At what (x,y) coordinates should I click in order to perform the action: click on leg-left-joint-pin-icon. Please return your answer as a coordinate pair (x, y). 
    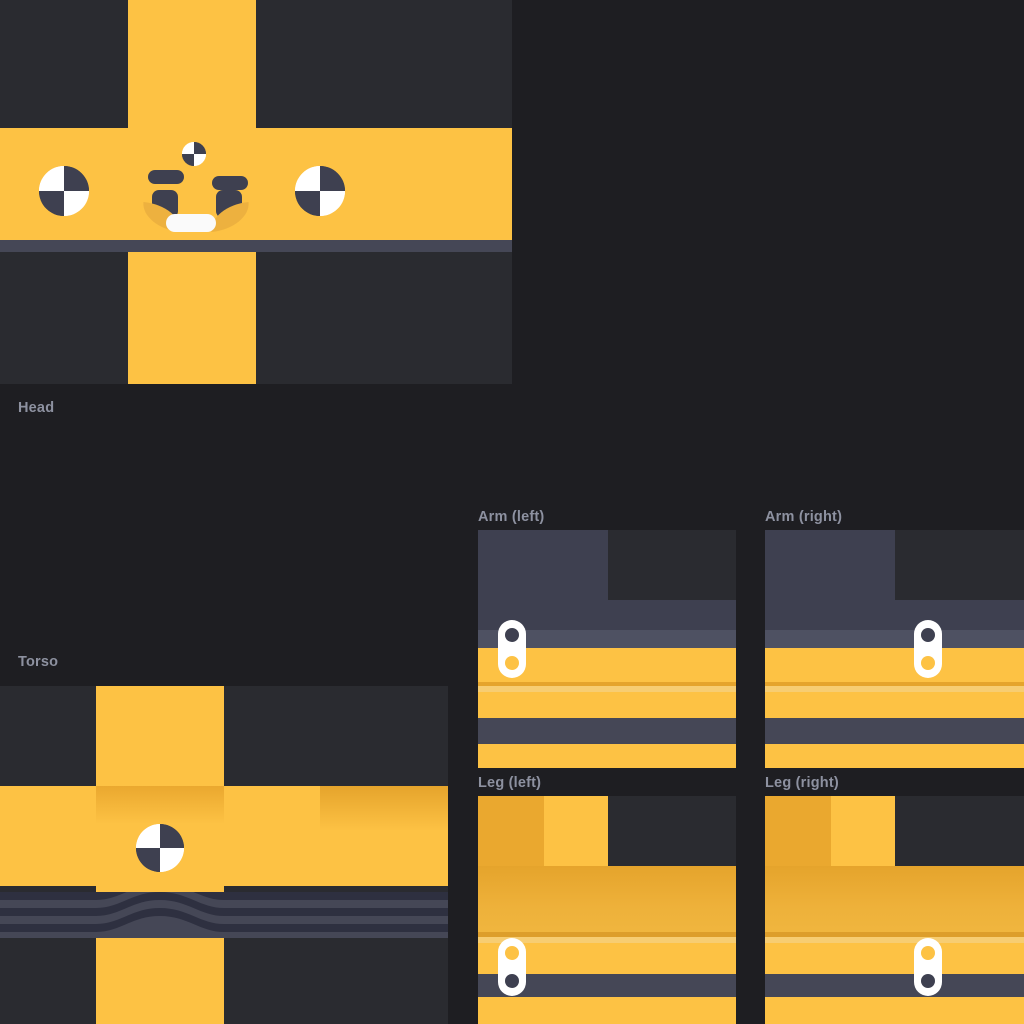
    Looking at the image, I should click on (512, 967).